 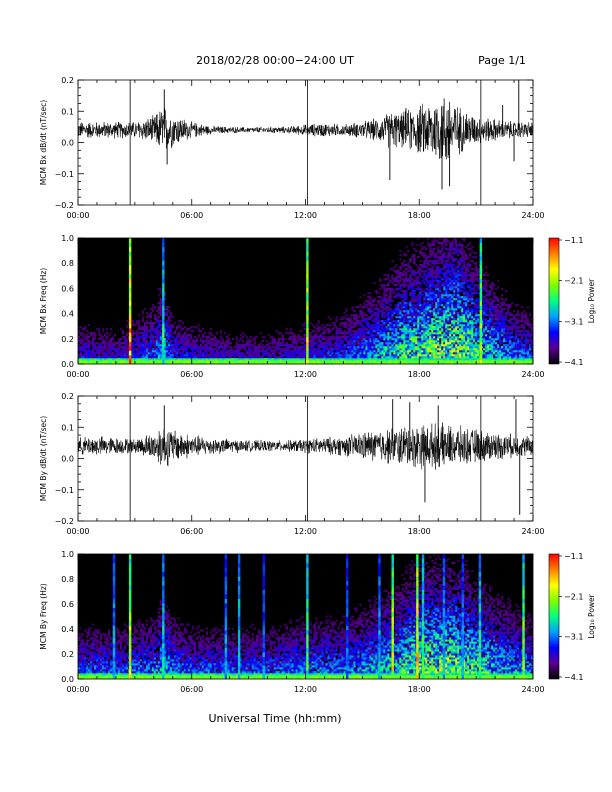 What do you see at coordinates (43, 616) in the screenshot?
I see `y-axis-label: MCM By Freq (Hz)` at bounding box center [43, 616].